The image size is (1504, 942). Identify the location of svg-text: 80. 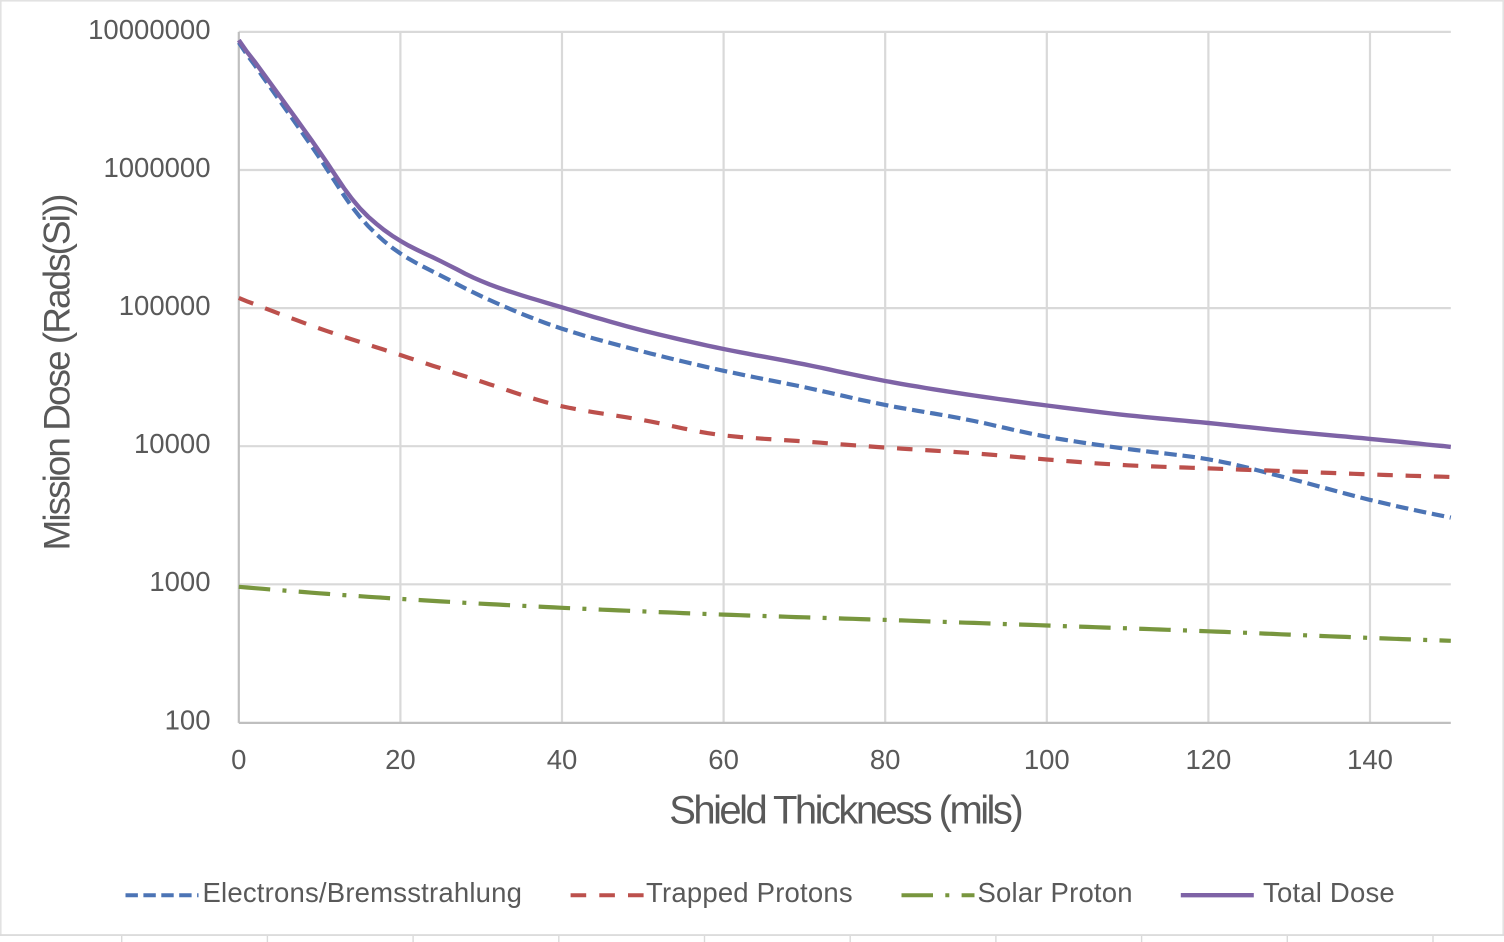
(885, 759).